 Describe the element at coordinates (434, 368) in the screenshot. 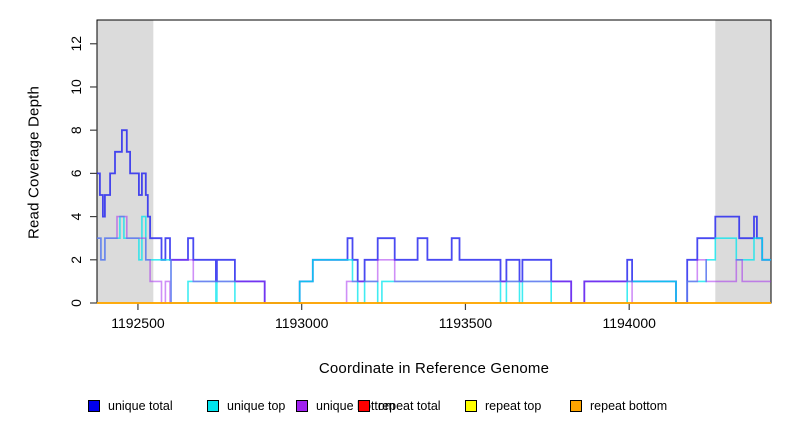

I see `x-axis-title: Coordinate in Reference Genome` at that location.